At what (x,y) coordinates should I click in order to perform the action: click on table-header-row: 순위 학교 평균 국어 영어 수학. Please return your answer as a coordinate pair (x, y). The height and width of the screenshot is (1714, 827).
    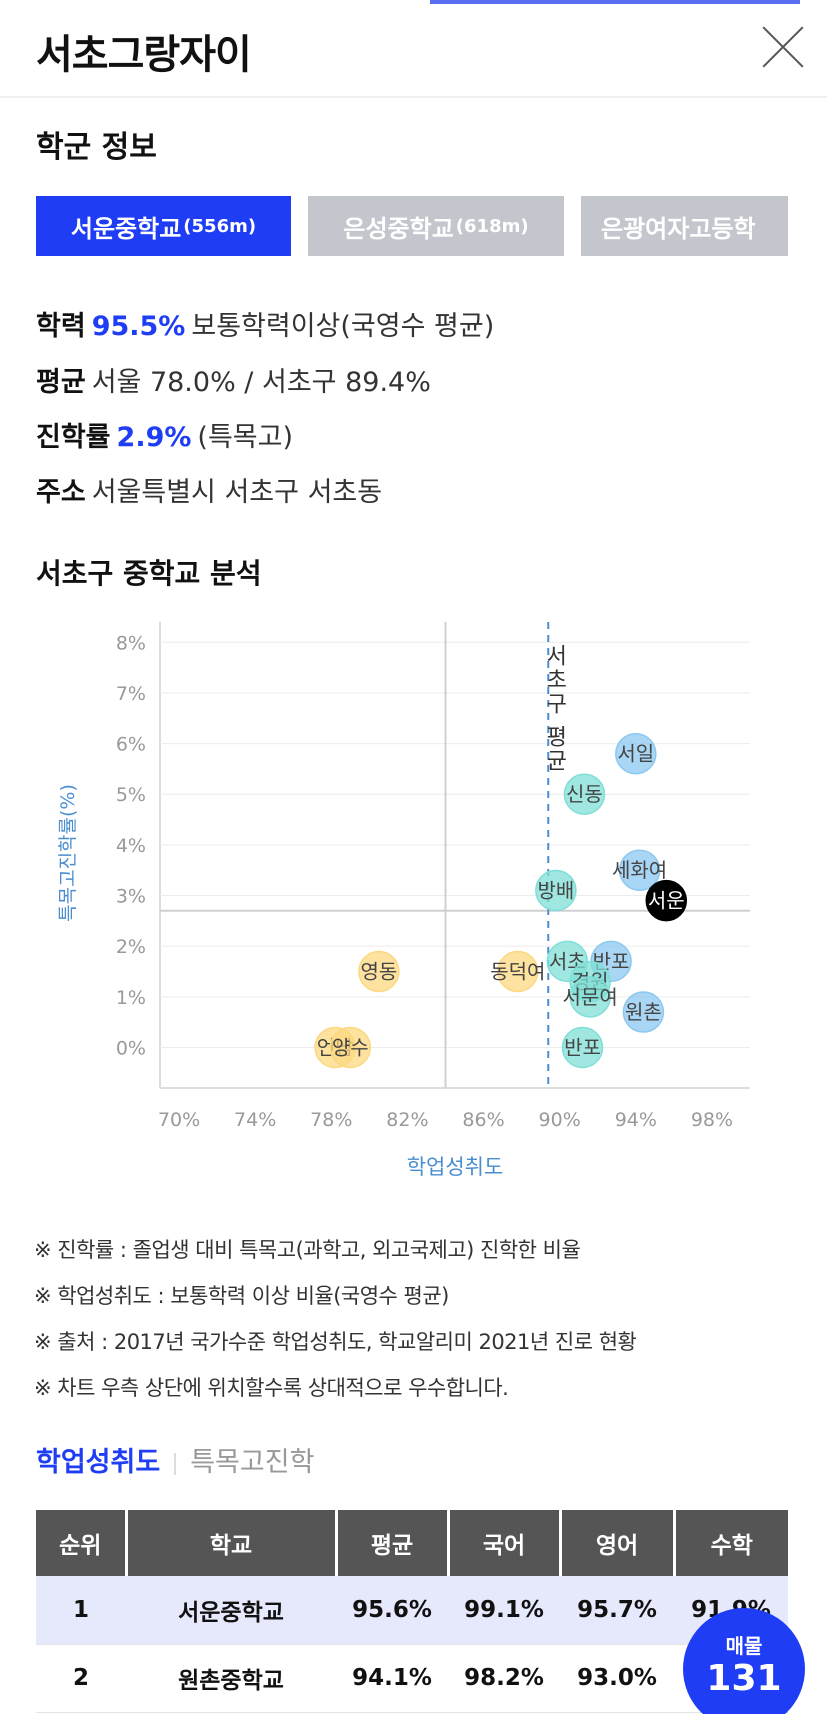
    Looking at the image, I should click on (412, 1543).